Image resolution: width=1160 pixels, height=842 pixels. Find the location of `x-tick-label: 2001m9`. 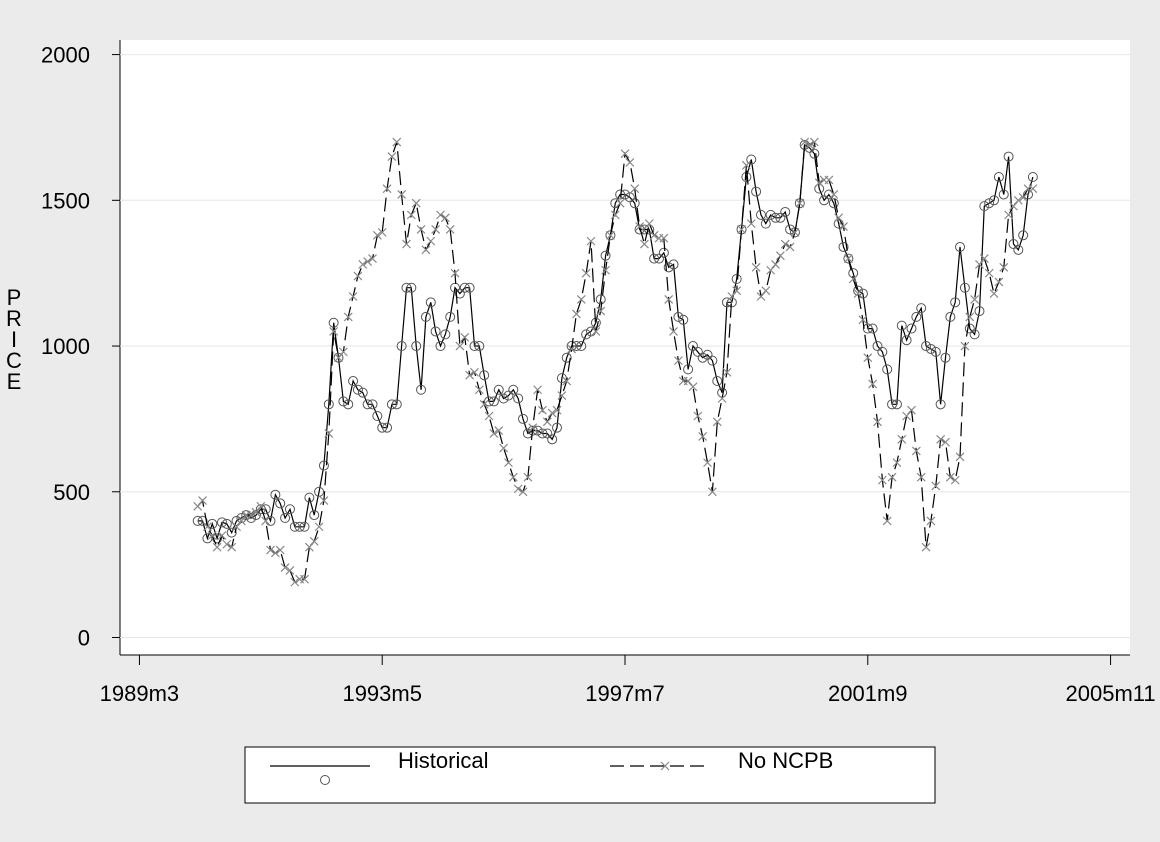

x-tick-label: 2001m9 is located at coordinates (868, 693).